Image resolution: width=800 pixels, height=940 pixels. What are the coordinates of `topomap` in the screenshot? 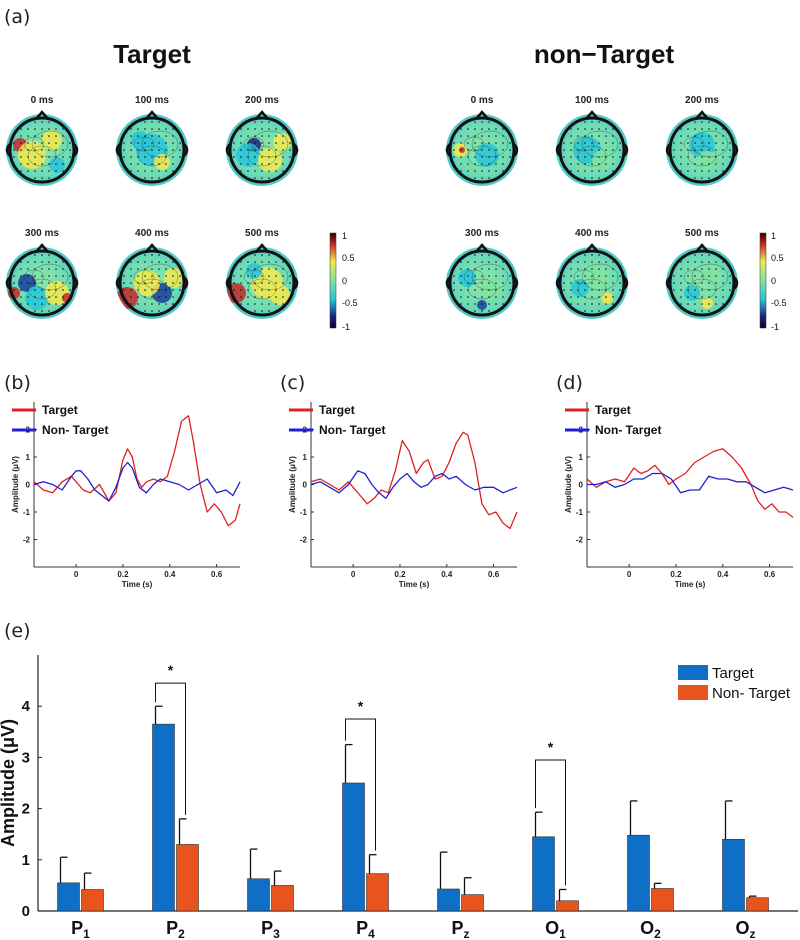 It's located at (592, 281).